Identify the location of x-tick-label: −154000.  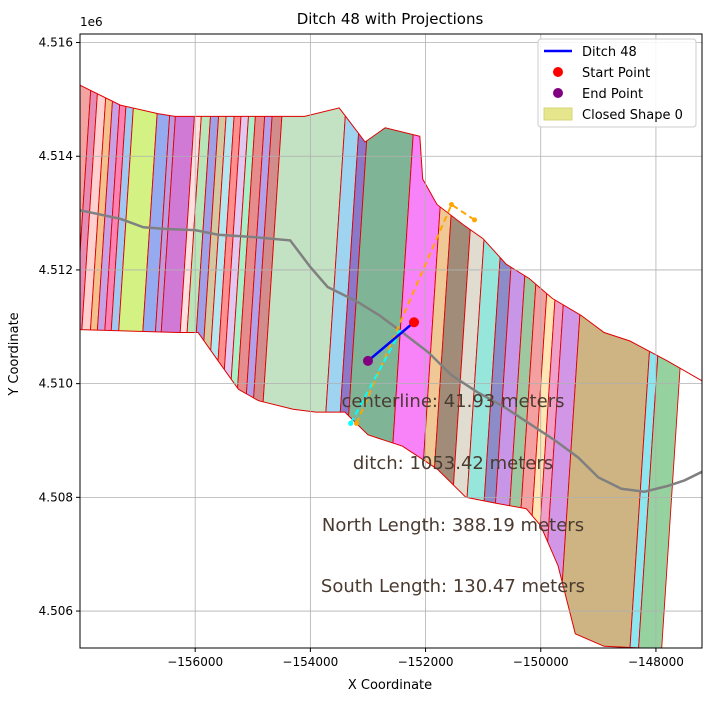
(310, 662).